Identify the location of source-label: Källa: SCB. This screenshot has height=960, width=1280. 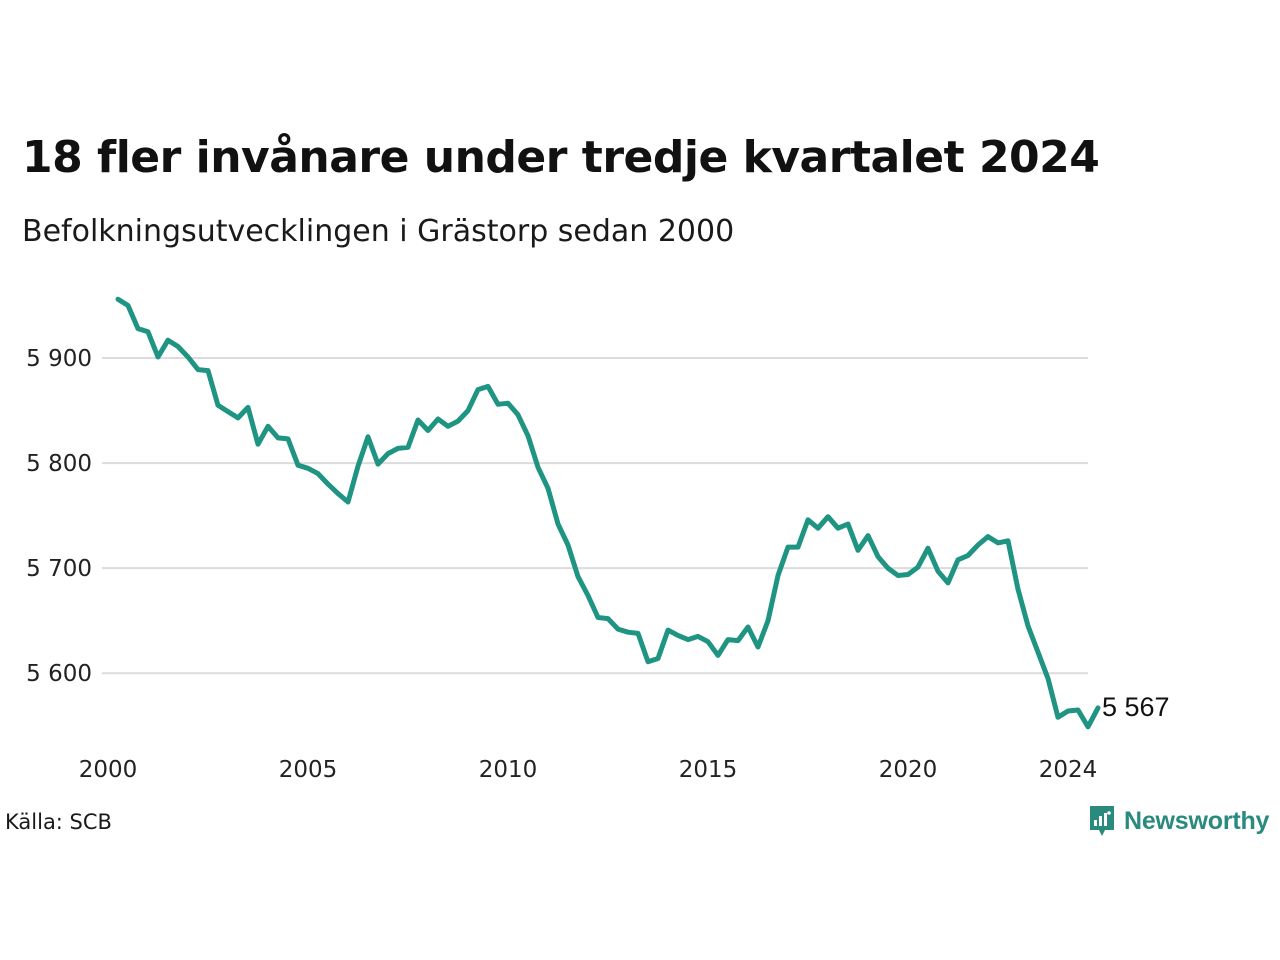
(58, 822).